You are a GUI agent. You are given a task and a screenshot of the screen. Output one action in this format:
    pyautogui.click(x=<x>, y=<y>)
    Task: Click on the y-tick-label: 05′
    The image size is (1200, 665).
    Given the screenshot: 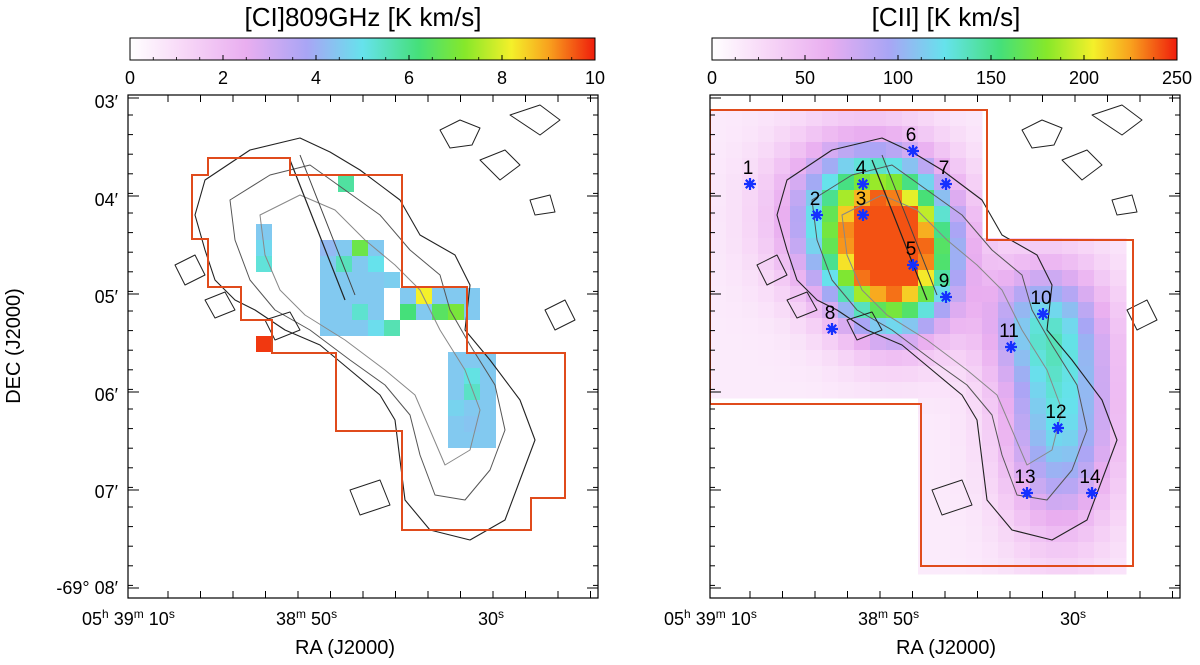 What is the action you would take?
    pyautogui.click(x=107, y=297)
    